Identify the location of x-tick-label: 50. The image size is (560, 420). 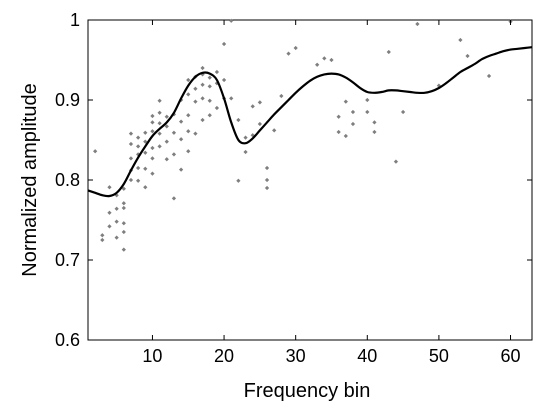
(439, 356).